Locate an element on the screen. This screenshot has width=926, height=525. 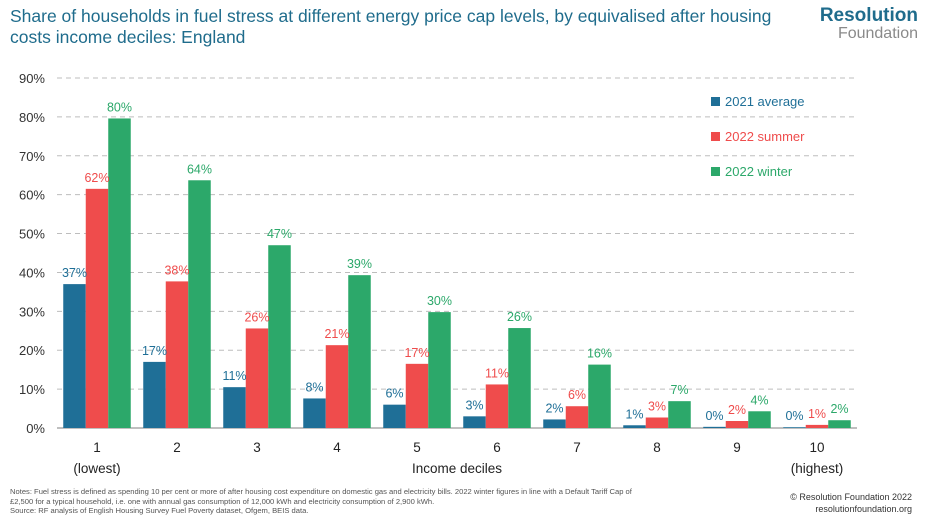
x-tick-label: 10 is located at coordinates (816, 447).